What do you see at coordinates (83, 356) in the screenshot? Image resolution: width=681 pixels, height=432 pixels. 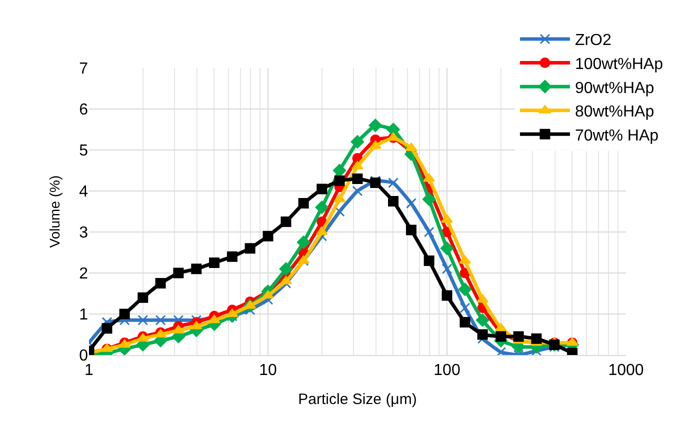 I see `y-tick-label: 0` at bounding box center [83, 356].